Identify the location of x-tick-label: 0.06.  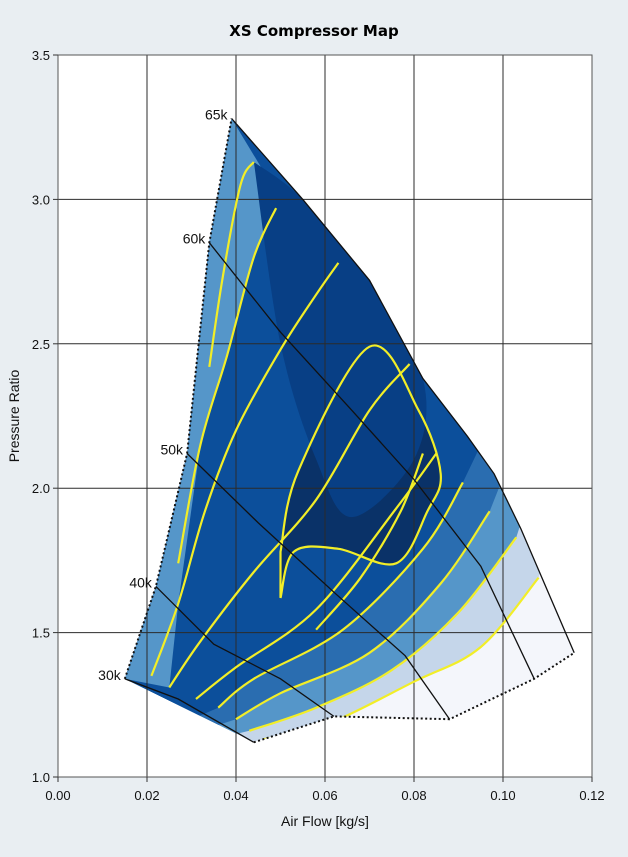
(324, 795).